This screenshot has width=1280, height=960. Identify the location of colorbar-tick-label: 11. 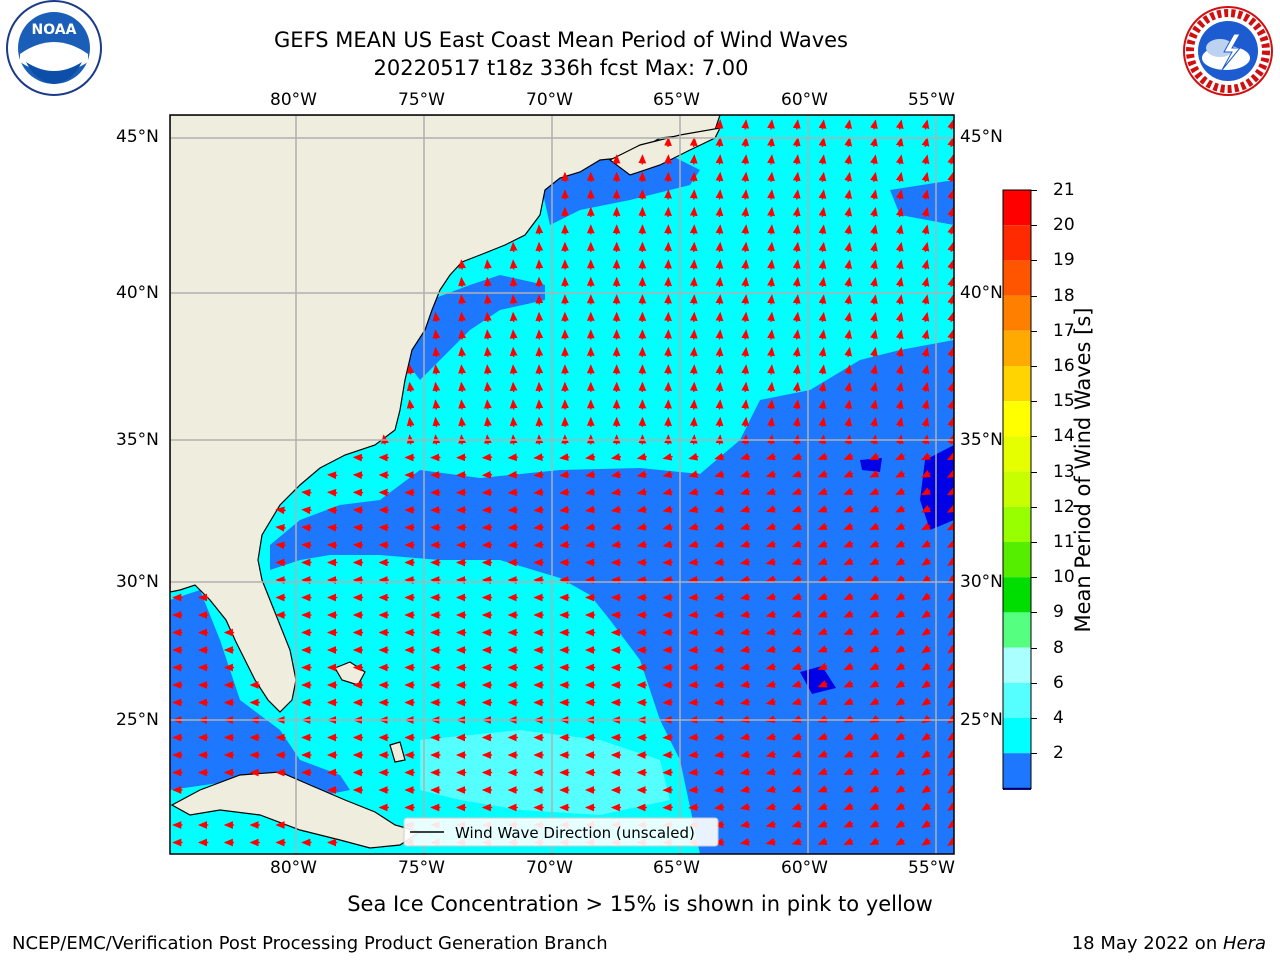
(1064, 542).